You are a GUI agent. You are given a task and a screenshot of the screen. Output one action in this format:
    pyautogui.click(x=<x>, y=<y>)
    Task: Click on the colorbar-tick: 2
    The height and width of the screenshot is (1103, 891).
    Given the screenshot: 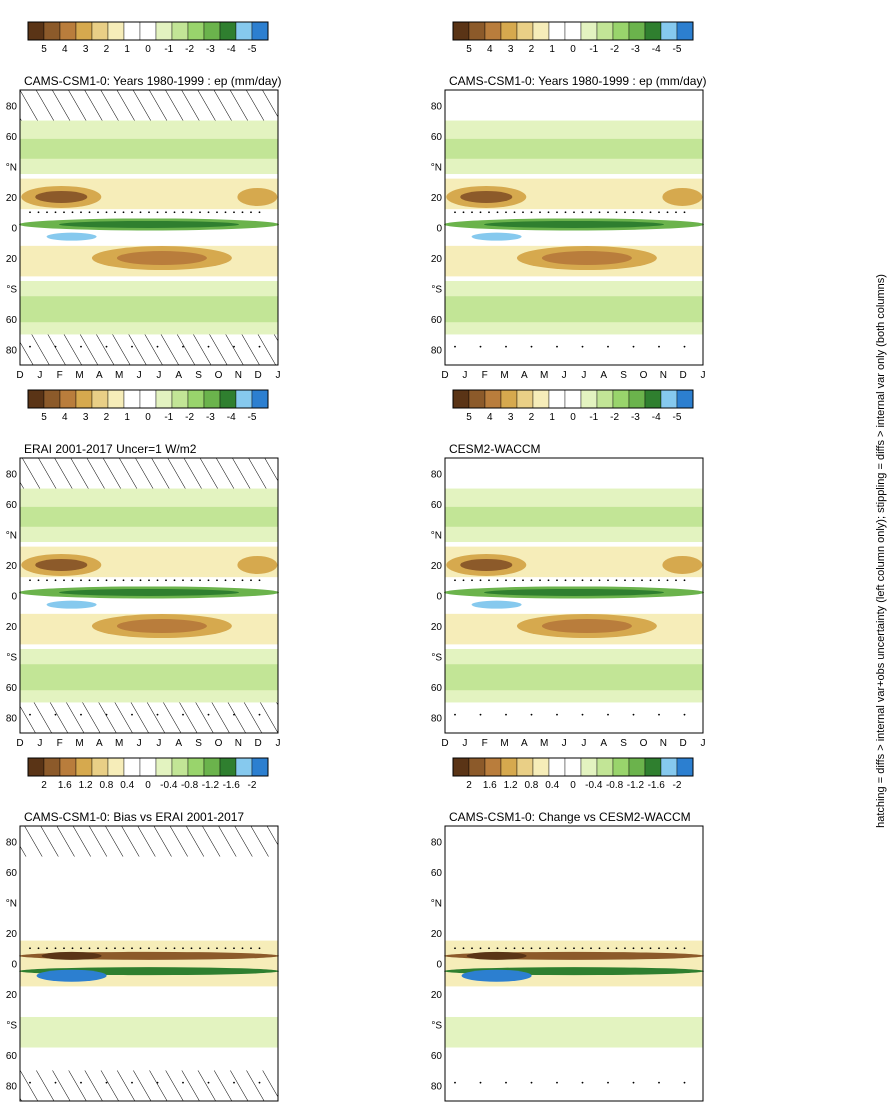 What is the action you would take?
    pyautogui.click(x=469, y=785)
    